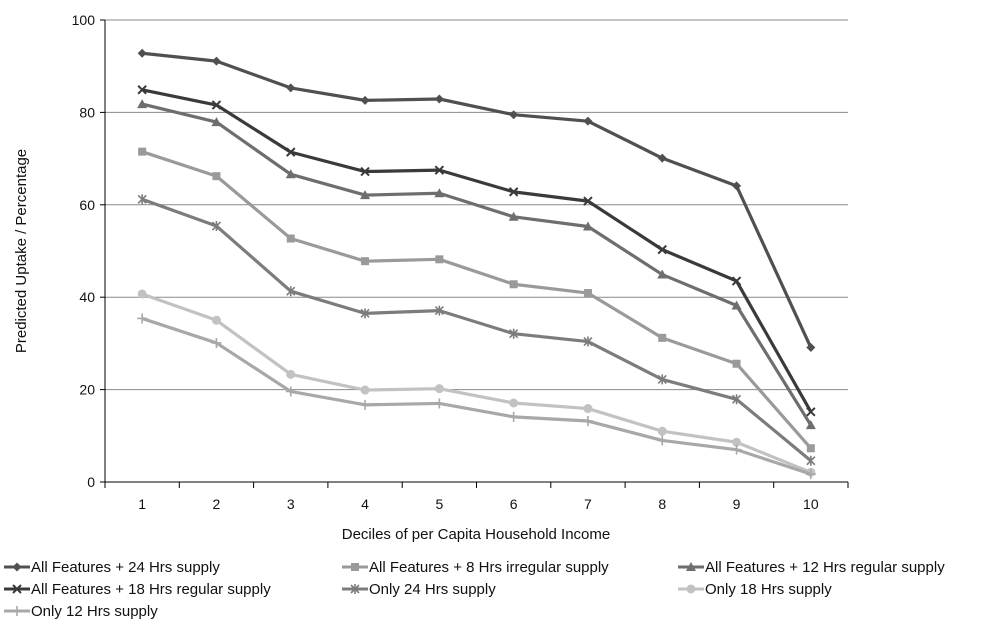  What do you see at coordinates (825, 567) in the screenshot?
I see `legend-label: All Features + 12 Hrs regular supply` at bounding box center [825, 567].